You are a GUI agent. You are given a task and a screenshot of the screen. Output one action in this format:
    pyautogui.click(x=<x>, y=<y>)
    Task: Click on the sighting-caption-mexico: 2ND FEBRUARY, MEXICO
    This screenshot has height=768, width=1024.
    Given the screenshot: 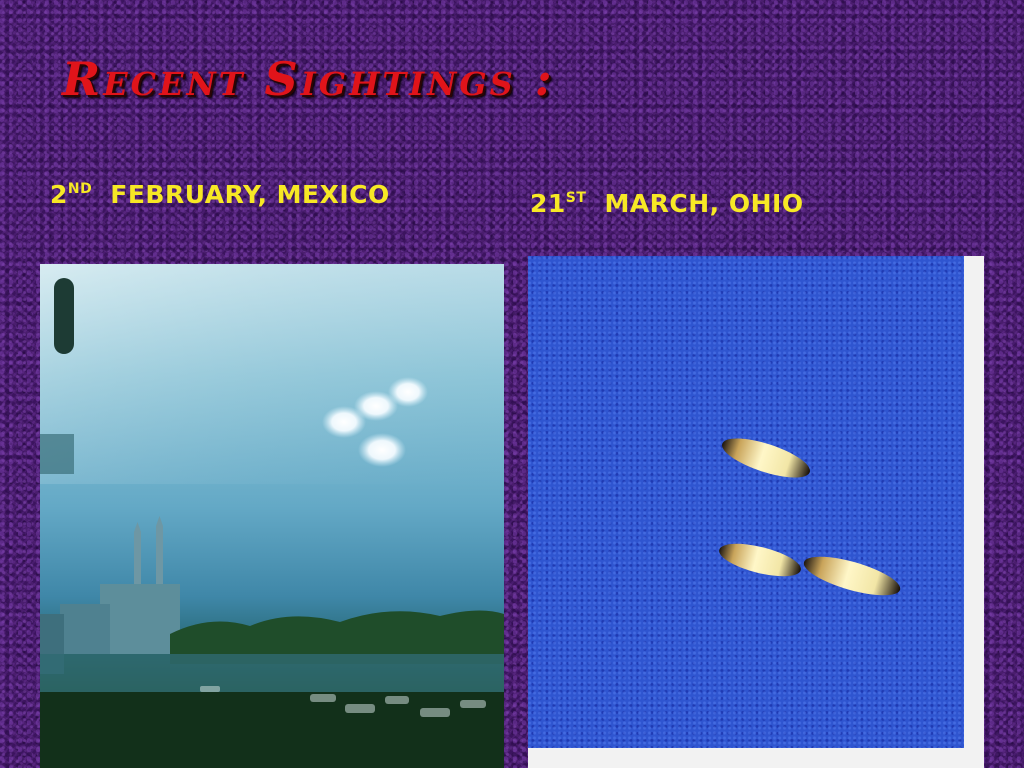 What is the action you would take?
    pyautogui.click(x=220, y=194)
    